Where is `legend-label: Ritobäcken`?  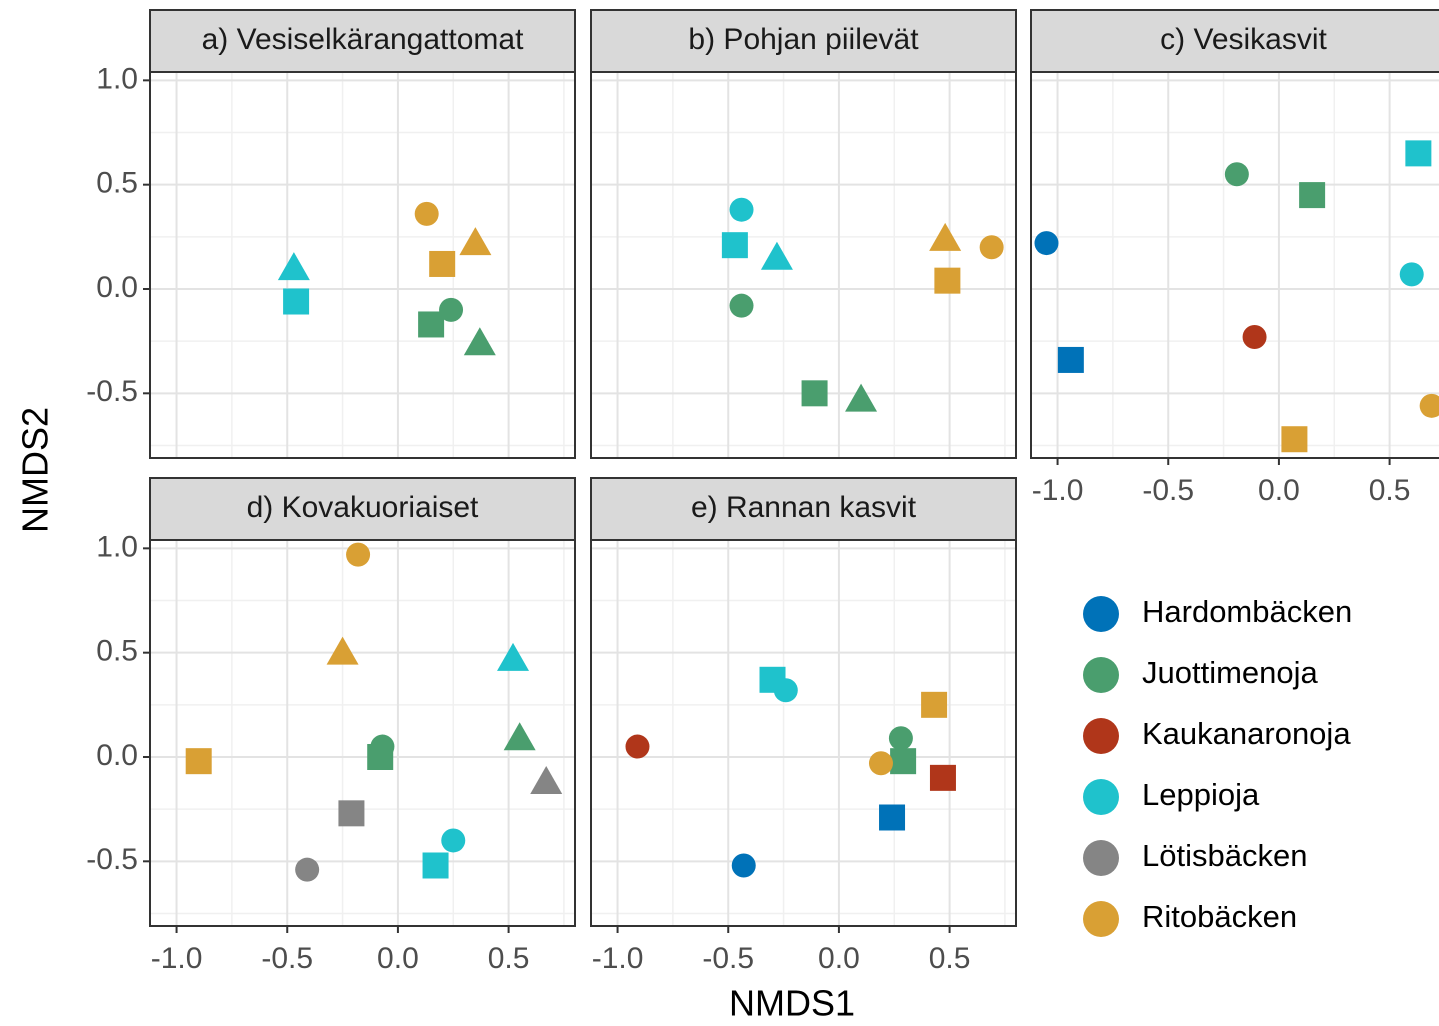 legend-label: Ritobäcken is located at coordinates (1219, 916).